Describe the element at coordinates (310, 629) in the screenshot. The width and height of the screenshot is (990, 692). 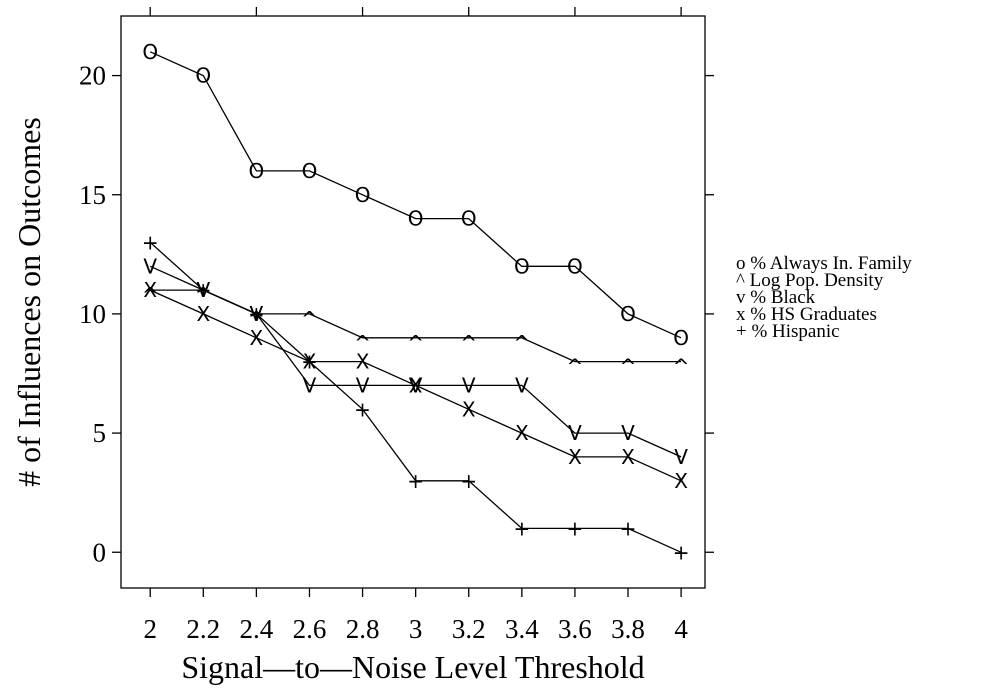
I see `x-tick-label: 2.6` at that location.